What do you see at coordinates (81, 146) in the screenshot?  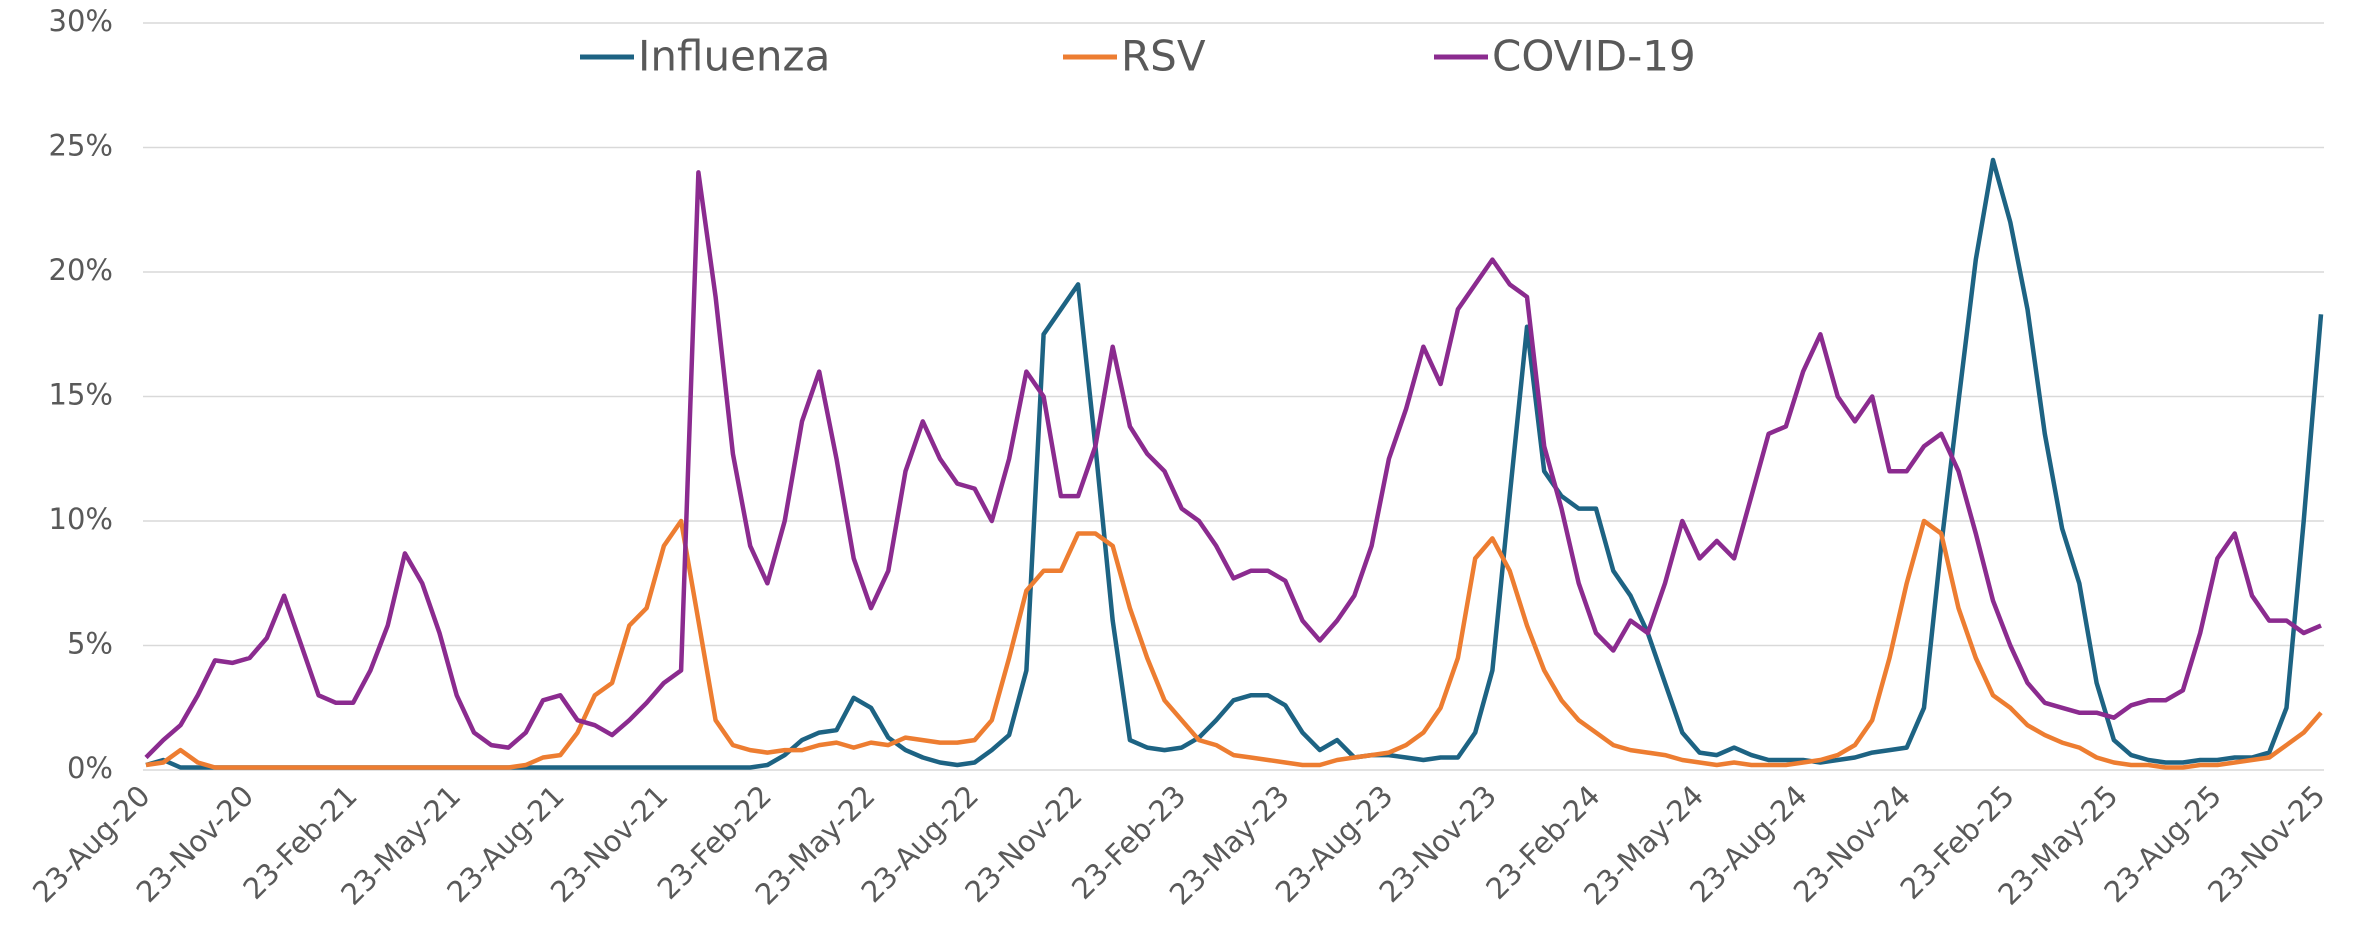 I see `y-tick-label: 25%` at bounding box center [81, 146].